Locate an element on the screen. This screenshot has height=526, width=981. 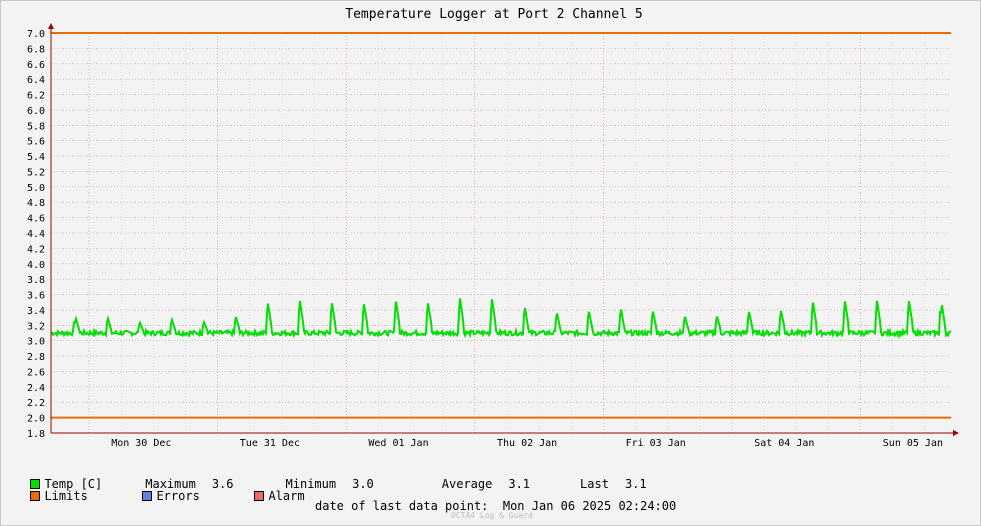
y-tick-label: 6.2 is located at coordinates (36, 96).